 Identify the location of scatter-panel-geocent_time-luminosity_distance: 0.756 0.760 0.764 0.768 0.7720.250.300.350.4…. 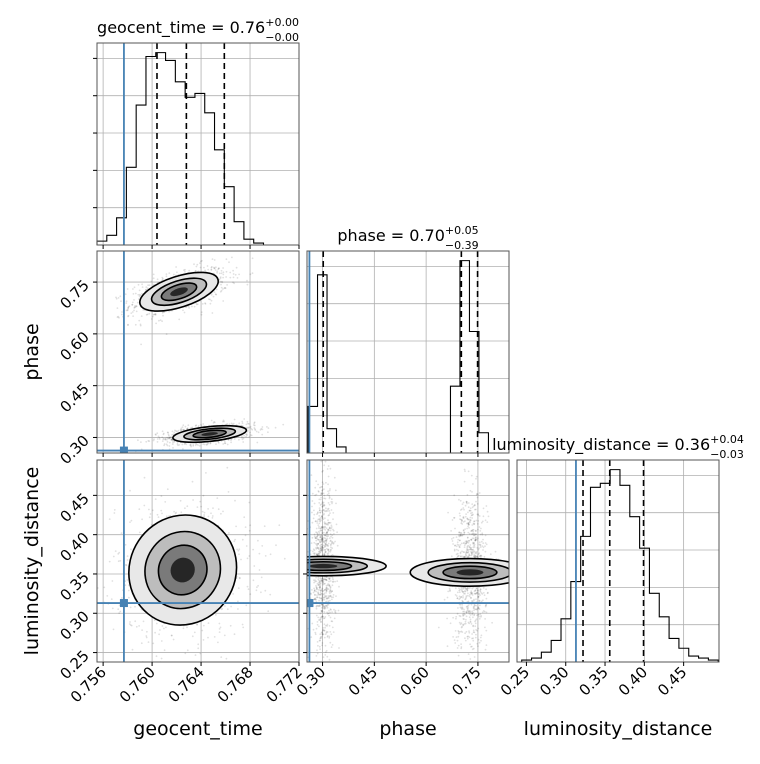
(181, 582).